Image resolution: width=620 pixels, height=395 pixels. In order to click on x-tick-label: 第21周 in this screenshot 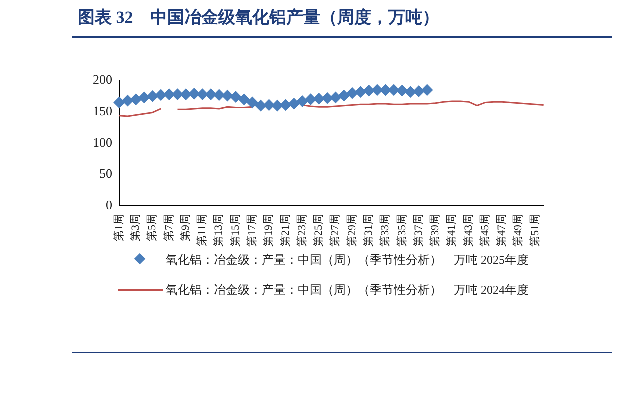, I will do `click(286, 230)`.